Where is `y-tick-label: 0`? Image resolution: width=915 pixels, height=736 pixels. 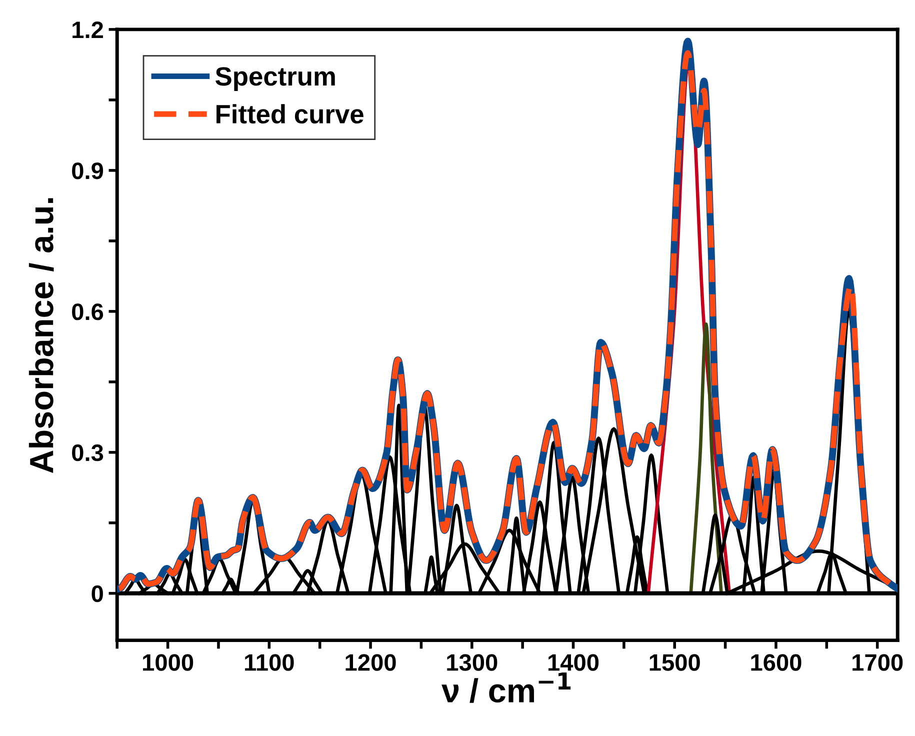
y-tick-label: 0 is located at coordinates (97, 593).